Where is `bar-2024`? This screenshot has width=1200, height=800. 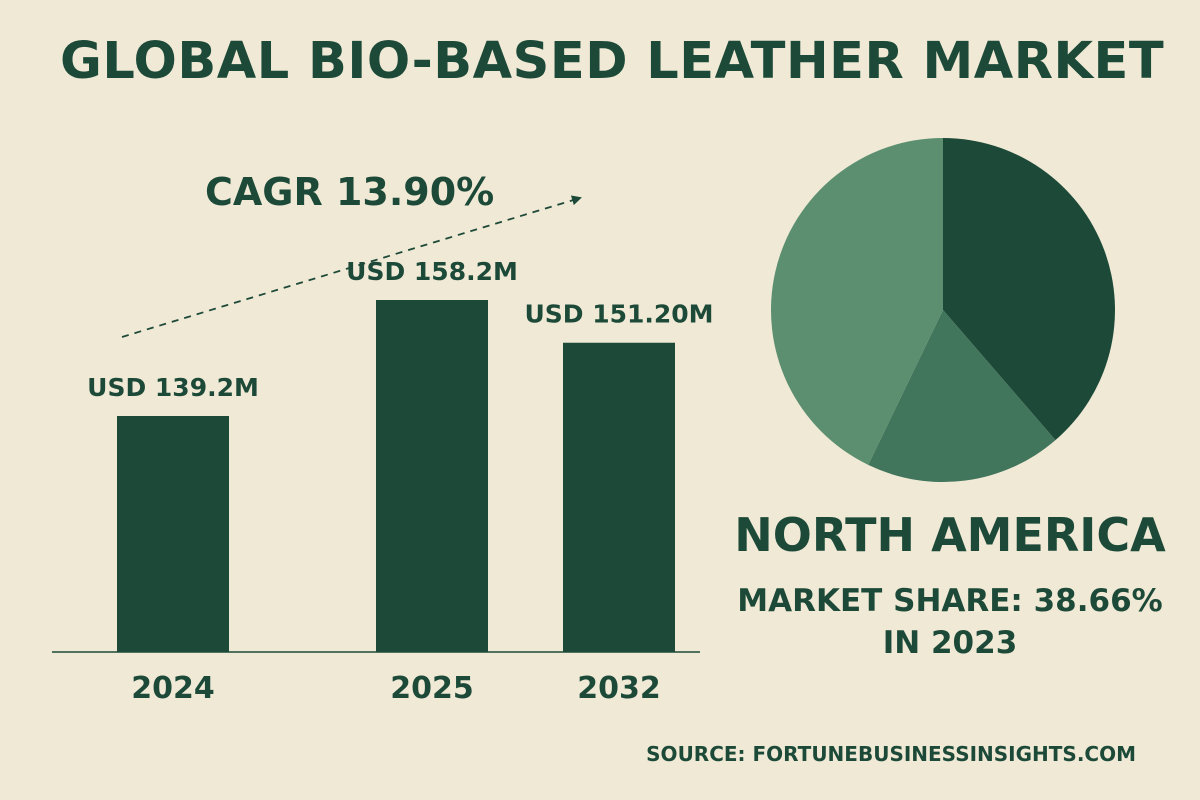
bar-2024 is located at coordinates (173, 534).